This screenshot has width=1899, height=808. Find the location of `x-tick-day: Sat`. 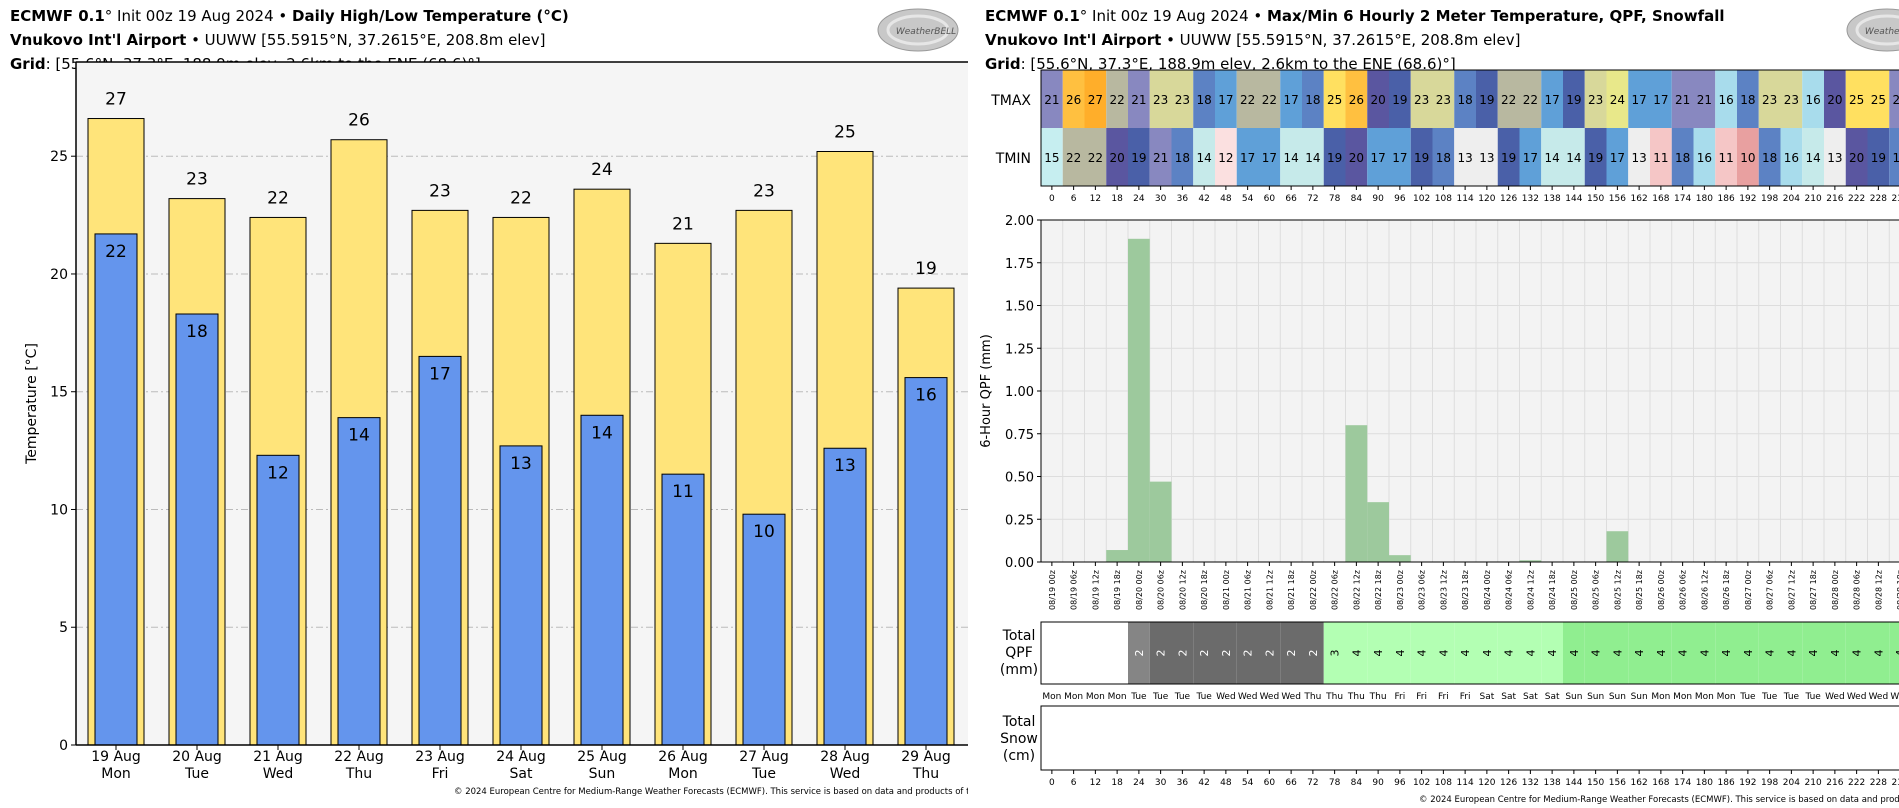

x-tick-day: Sat is located at coordinates (521, 774).